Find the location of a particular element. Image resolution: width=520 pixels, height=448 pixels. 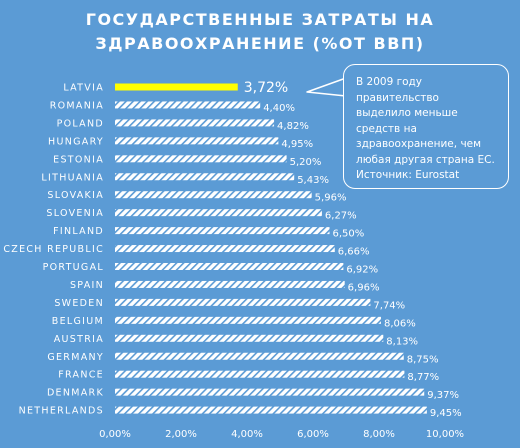

bar-austria is located at coordinates (249, 338).